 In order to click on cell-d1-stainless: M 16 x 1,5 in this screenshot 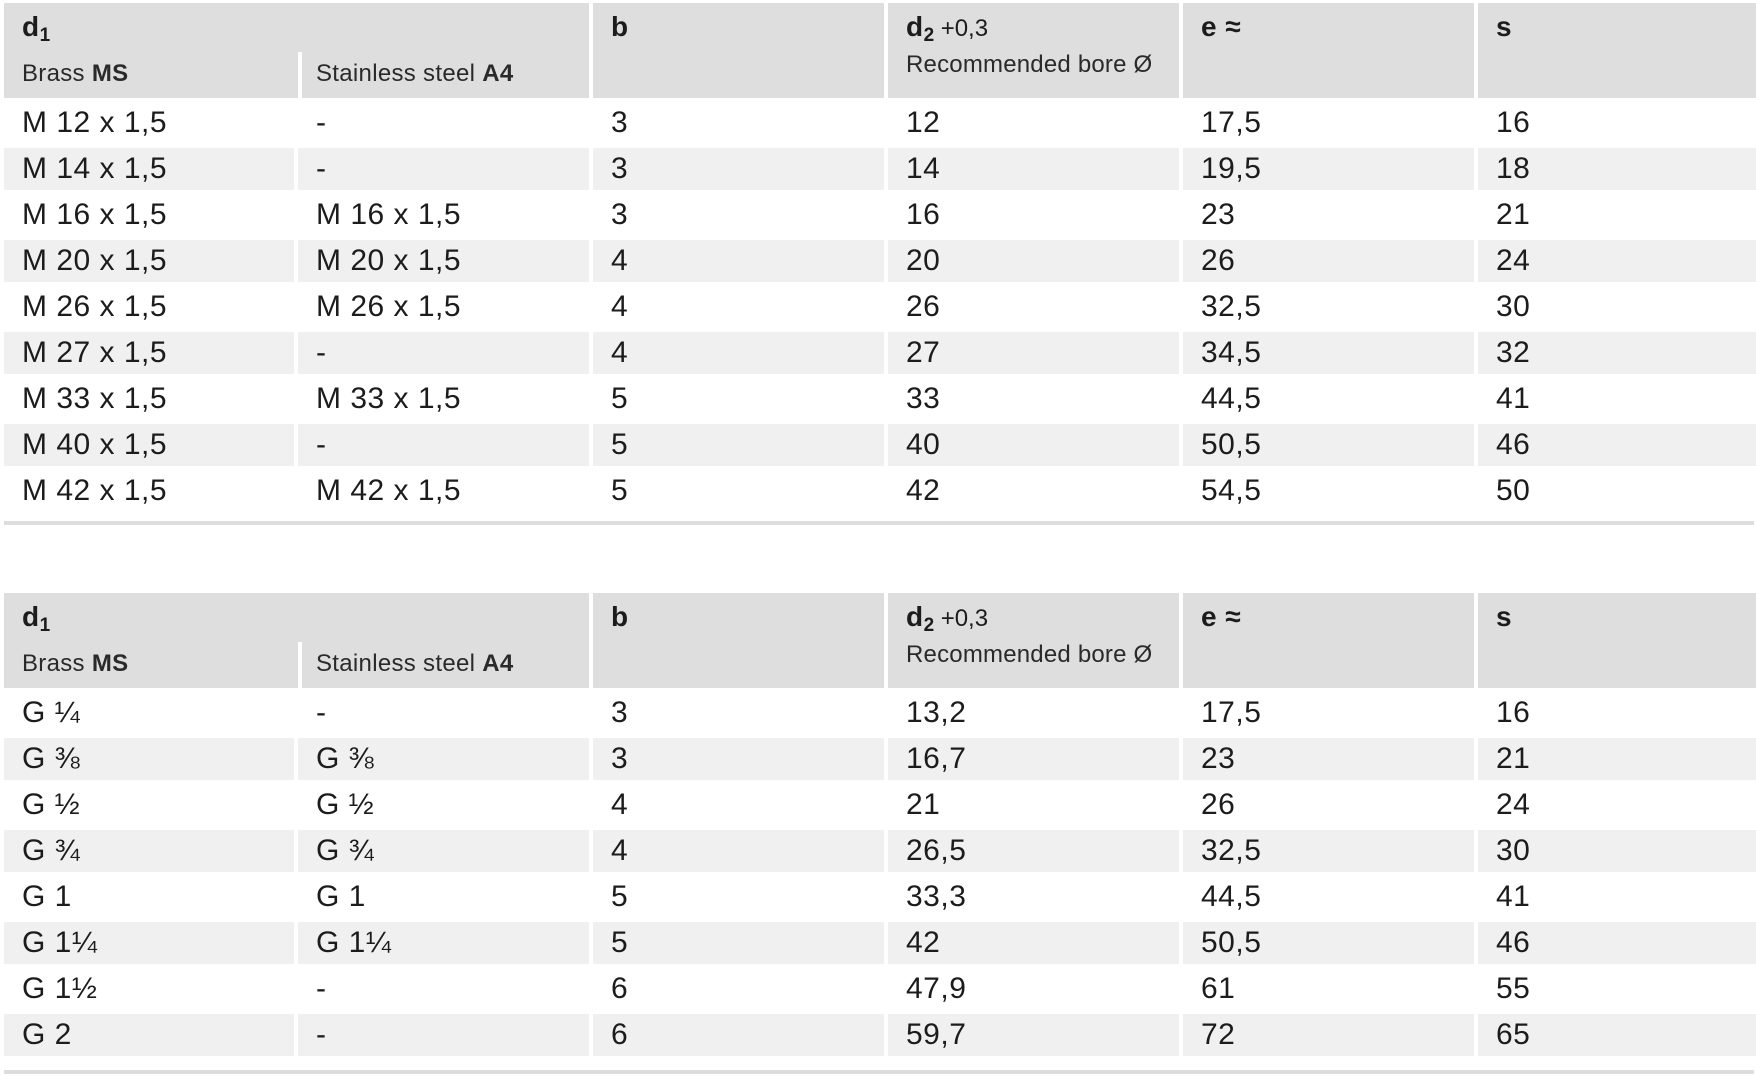, I will do `click(443, 215)`.